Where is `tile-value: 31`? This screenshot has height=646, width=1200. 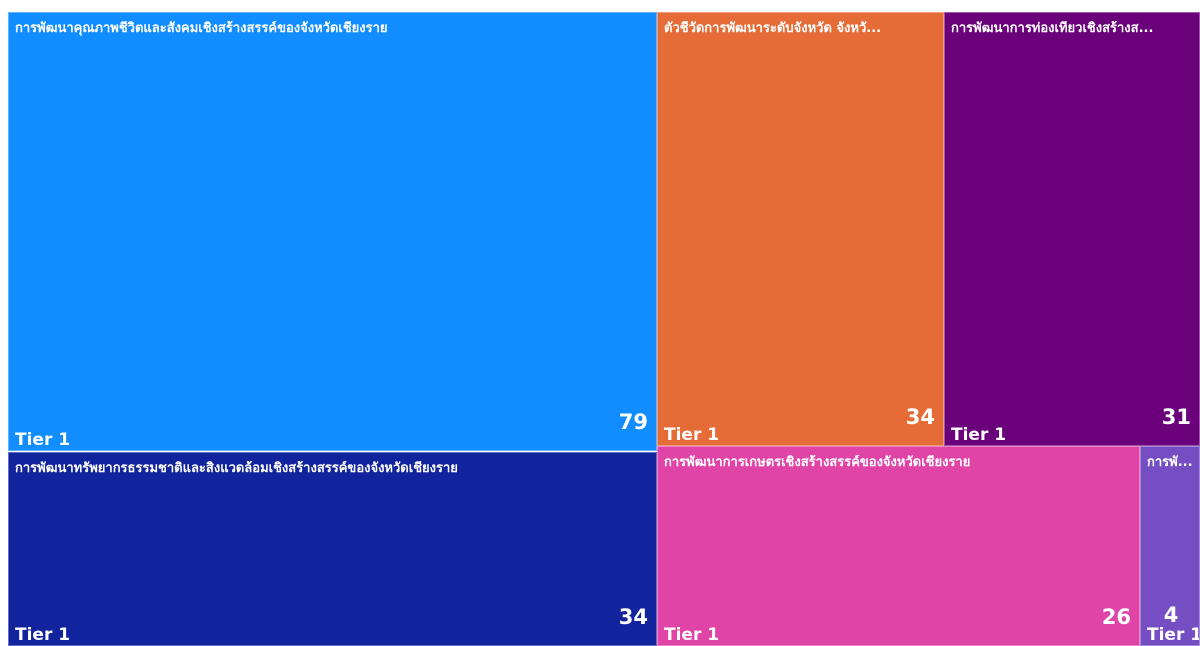 tile-value: 31 is located at coordinates (1176, 417).